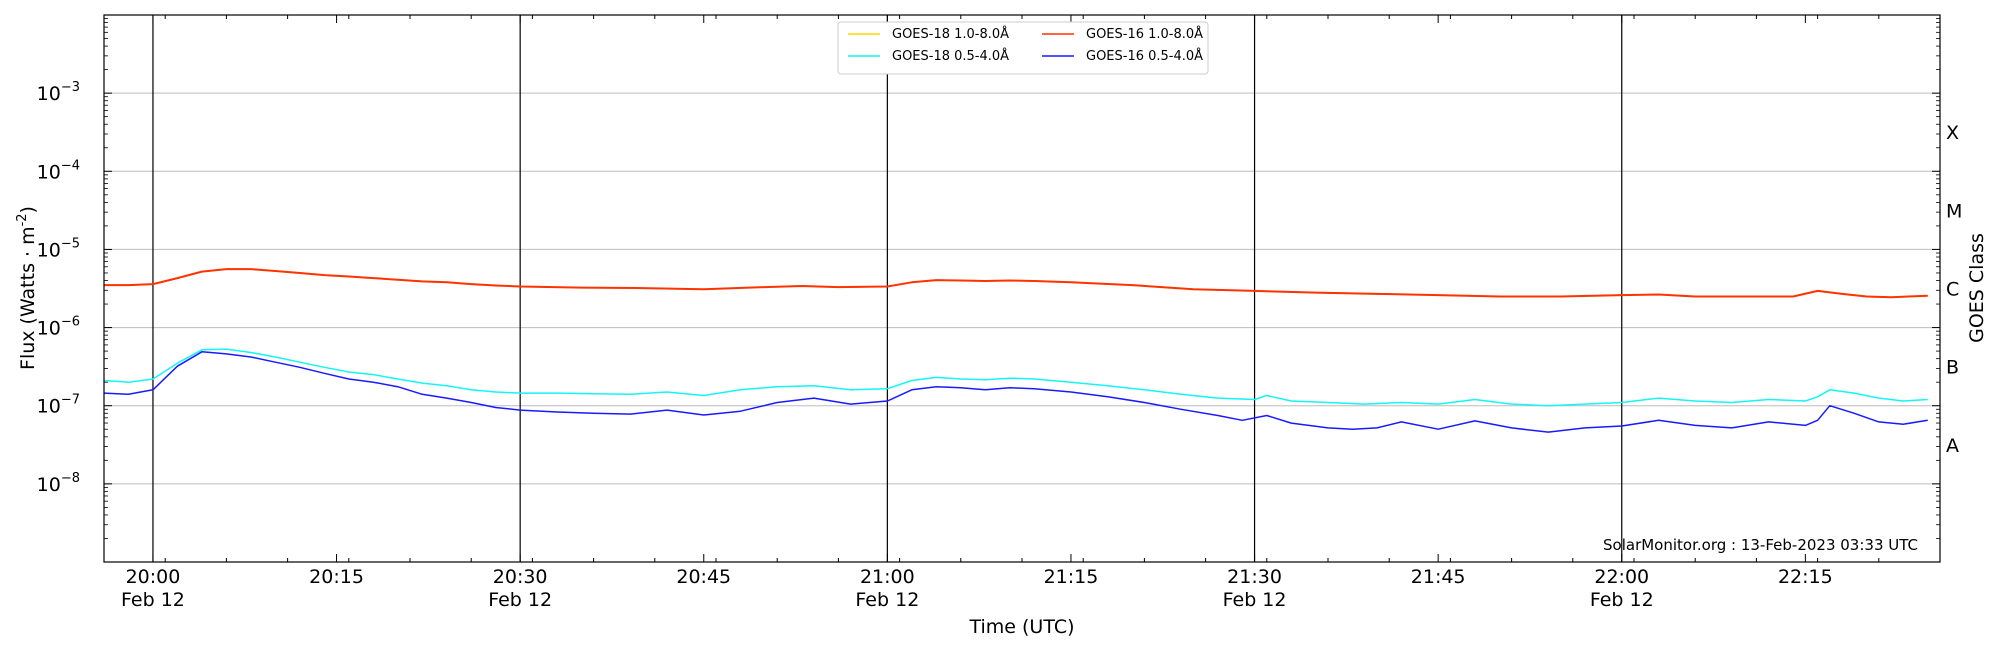 The width and height of the screenshot is (2000, 650). I want to click on y-axis-label-close: ), so click(28, 209).